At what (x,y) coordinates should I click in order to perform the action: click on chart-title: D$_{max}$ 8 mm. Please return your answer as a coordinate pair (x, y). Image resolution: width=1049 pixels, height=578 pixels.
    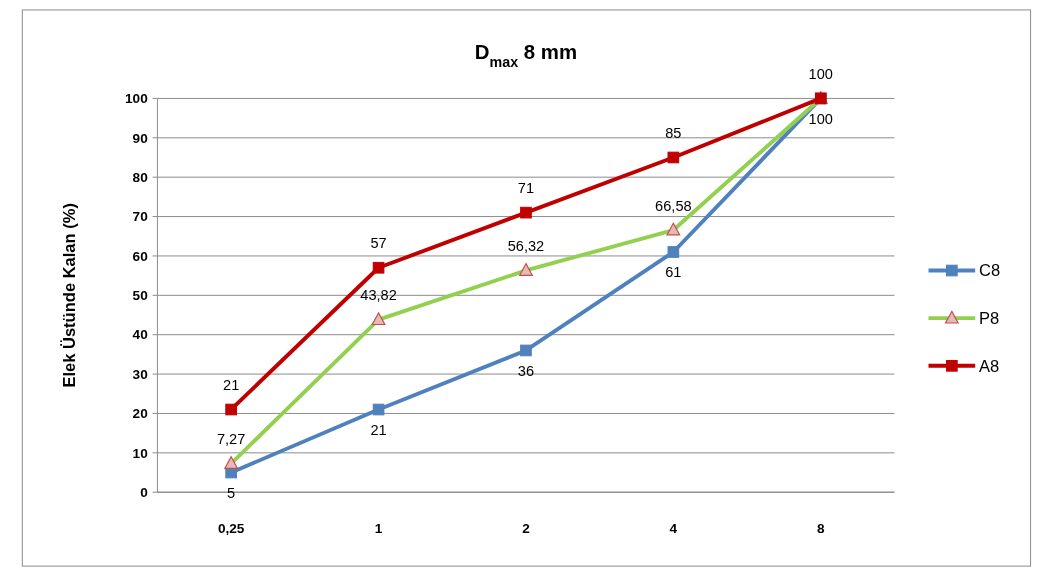
    Looking at the image, I should click on (526, 55).